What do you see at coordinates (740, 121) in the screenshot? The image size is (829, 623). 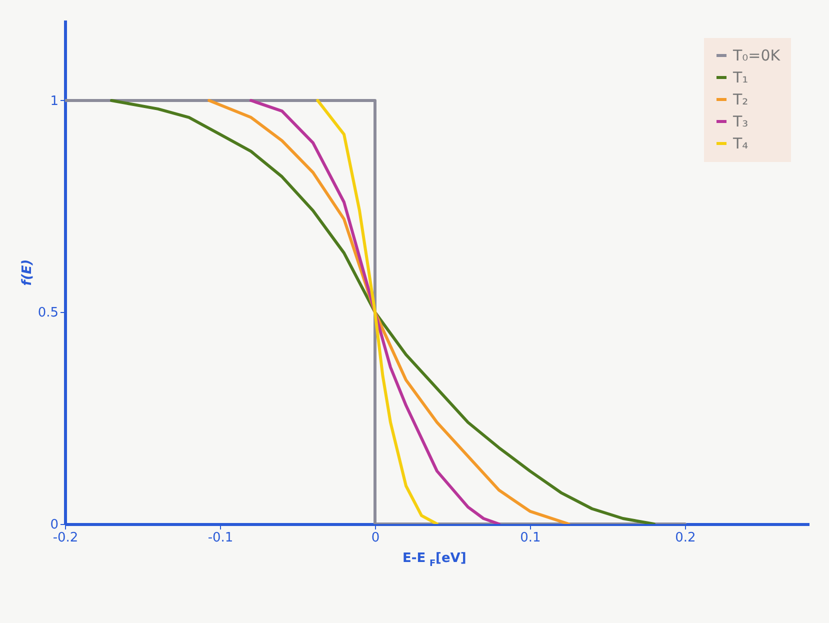 I see `legend-label: T₃` at bounding box center [740, 121].